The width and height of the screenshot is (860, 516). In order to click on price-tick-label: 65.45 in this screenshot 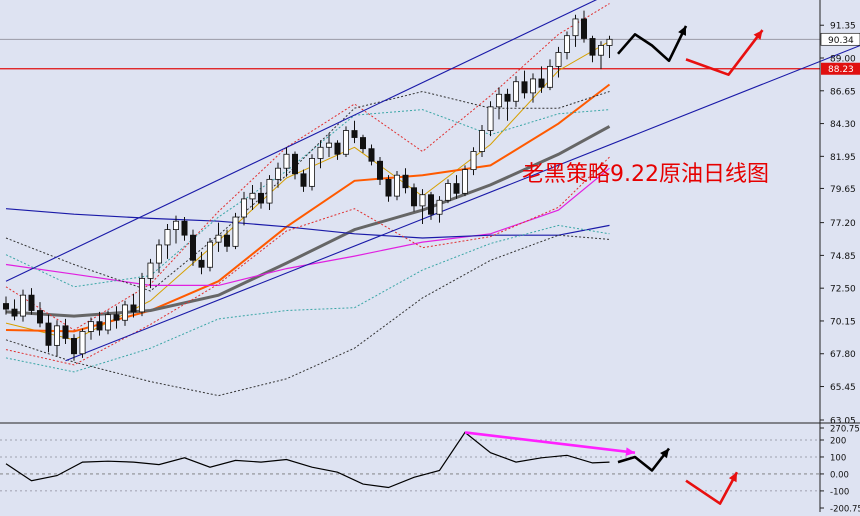, I will do `click(843, 388)`.